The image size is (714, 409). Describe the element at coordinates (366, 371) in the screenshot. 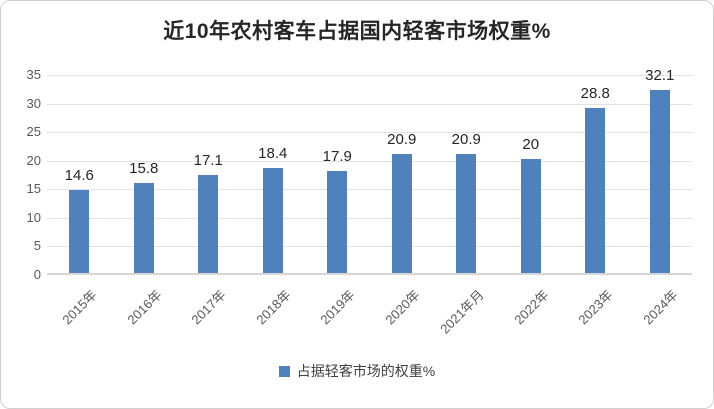

I see `legend-label: 占据轻客市场的权重%` at that location.